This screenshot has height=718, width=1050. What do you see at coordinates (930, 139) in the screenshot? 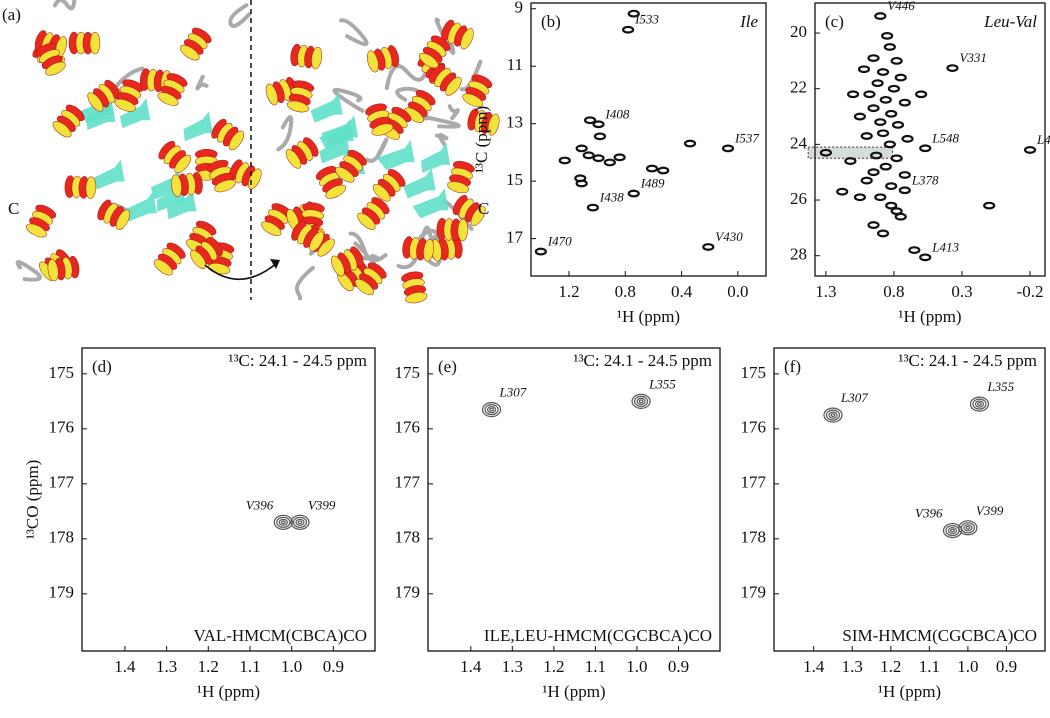
I see `plot-frame` at bounding box center [930, 139].